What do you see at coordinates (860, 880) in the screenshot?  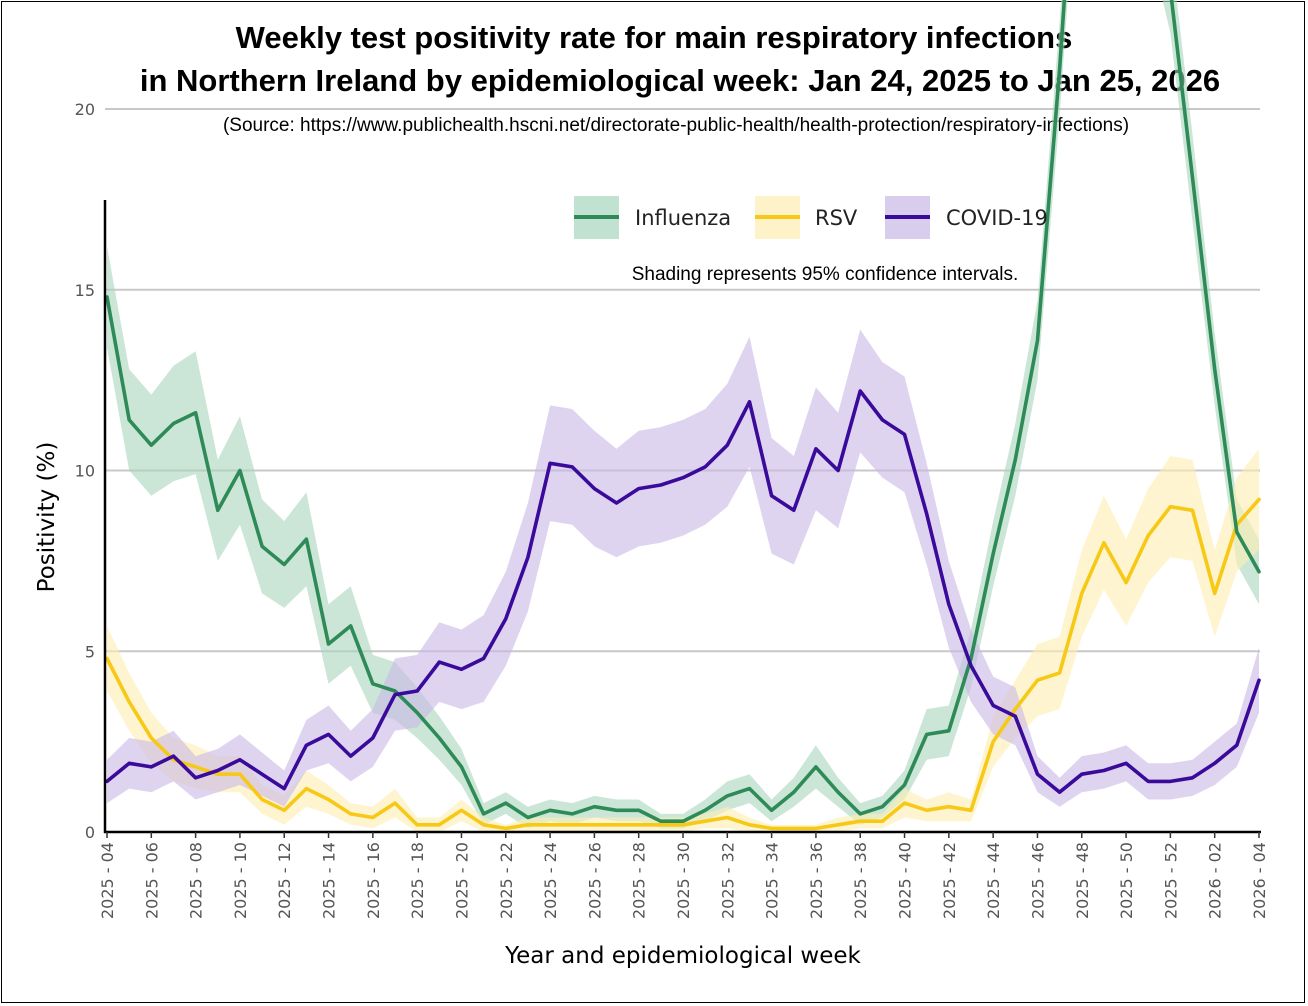 I see `x-tick-label: 2025 - 38` at bounding box center [860, 880].